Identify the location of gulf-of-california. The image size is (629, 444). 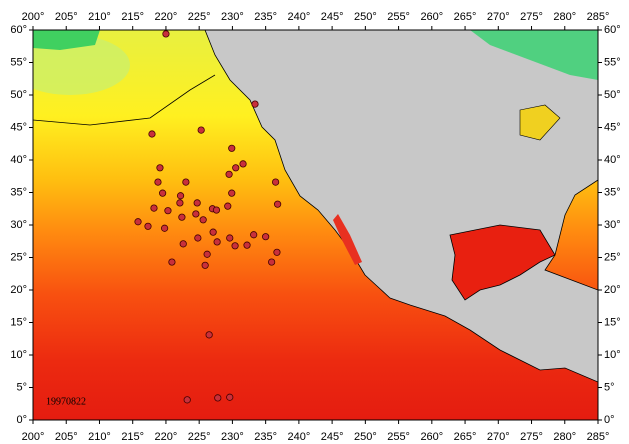
(347, 239).